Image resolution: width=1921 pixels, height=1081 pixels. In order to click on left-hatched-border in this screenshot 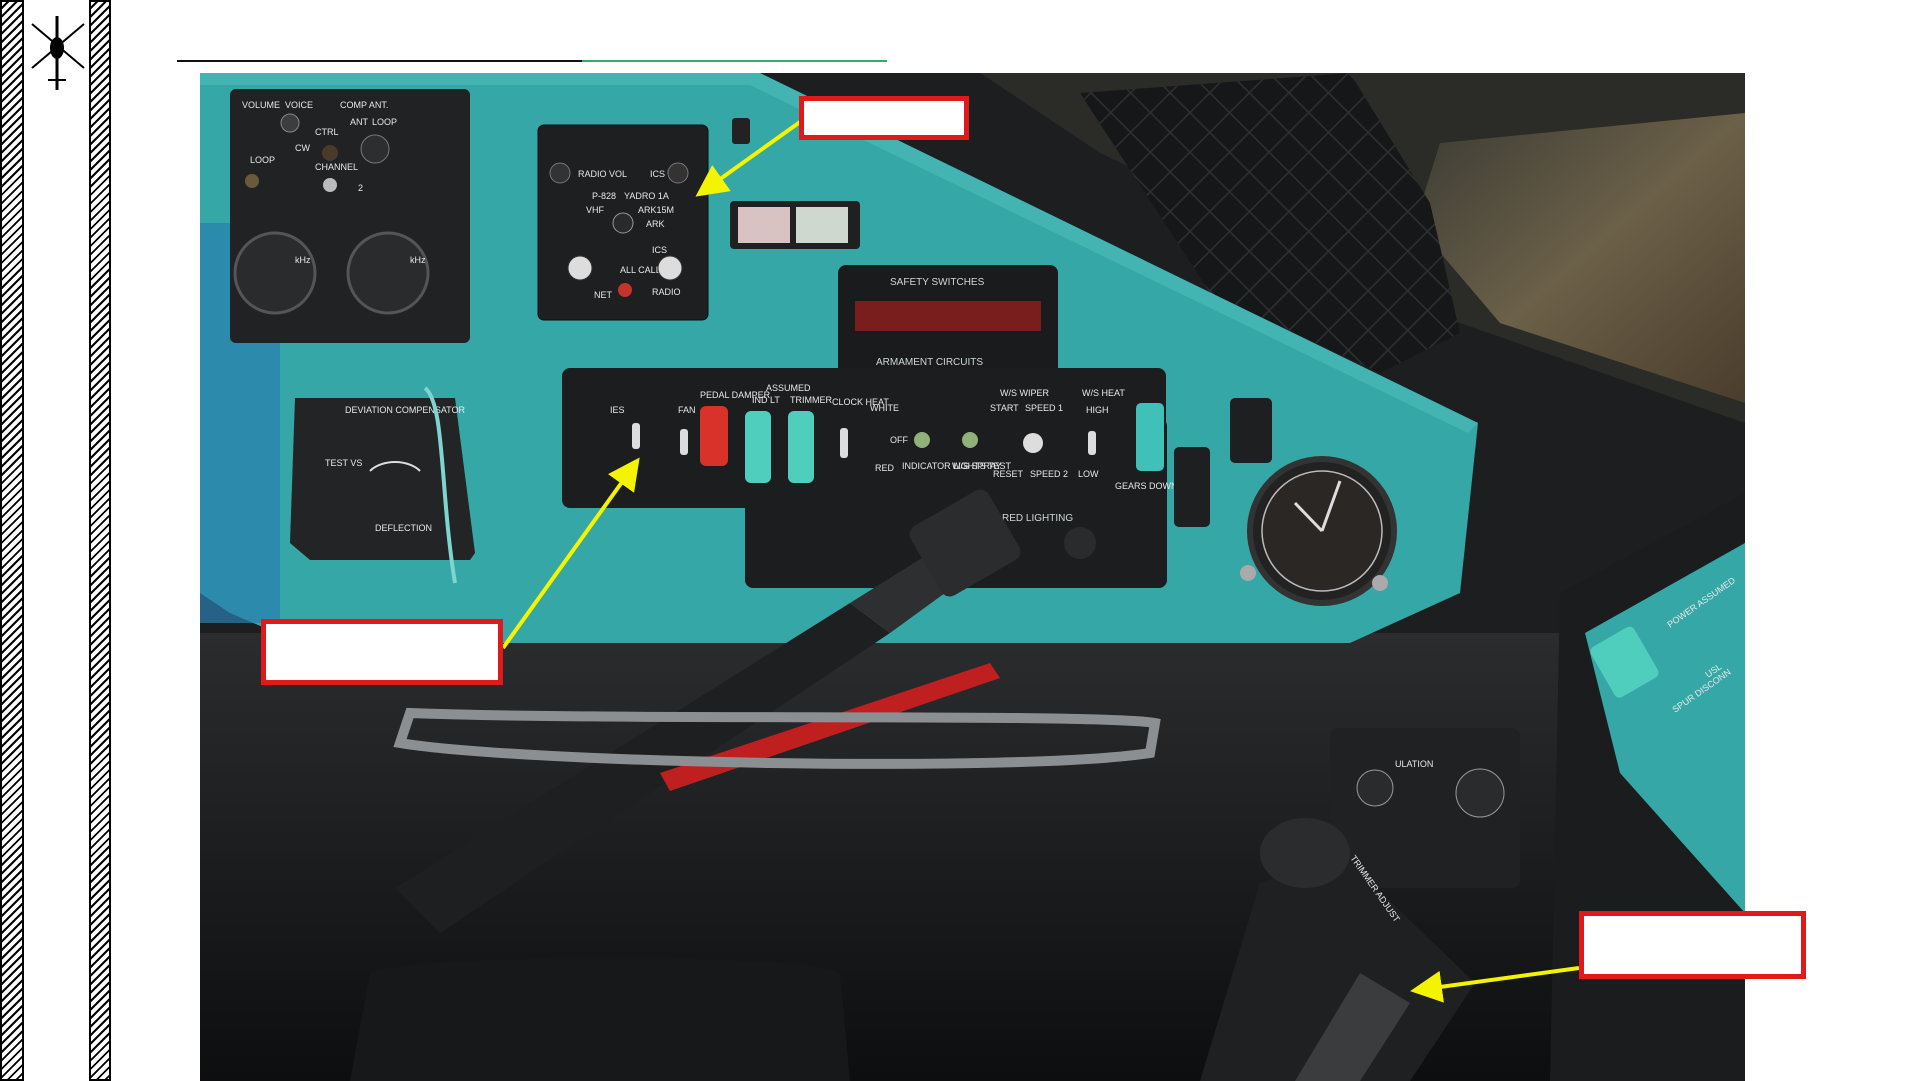, I will do `click(12, 540)`.